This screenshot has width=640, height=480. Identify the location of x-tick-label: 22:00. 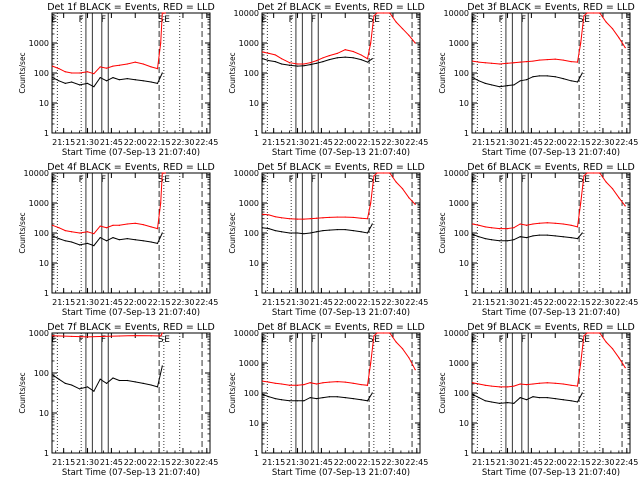
(345, 302).